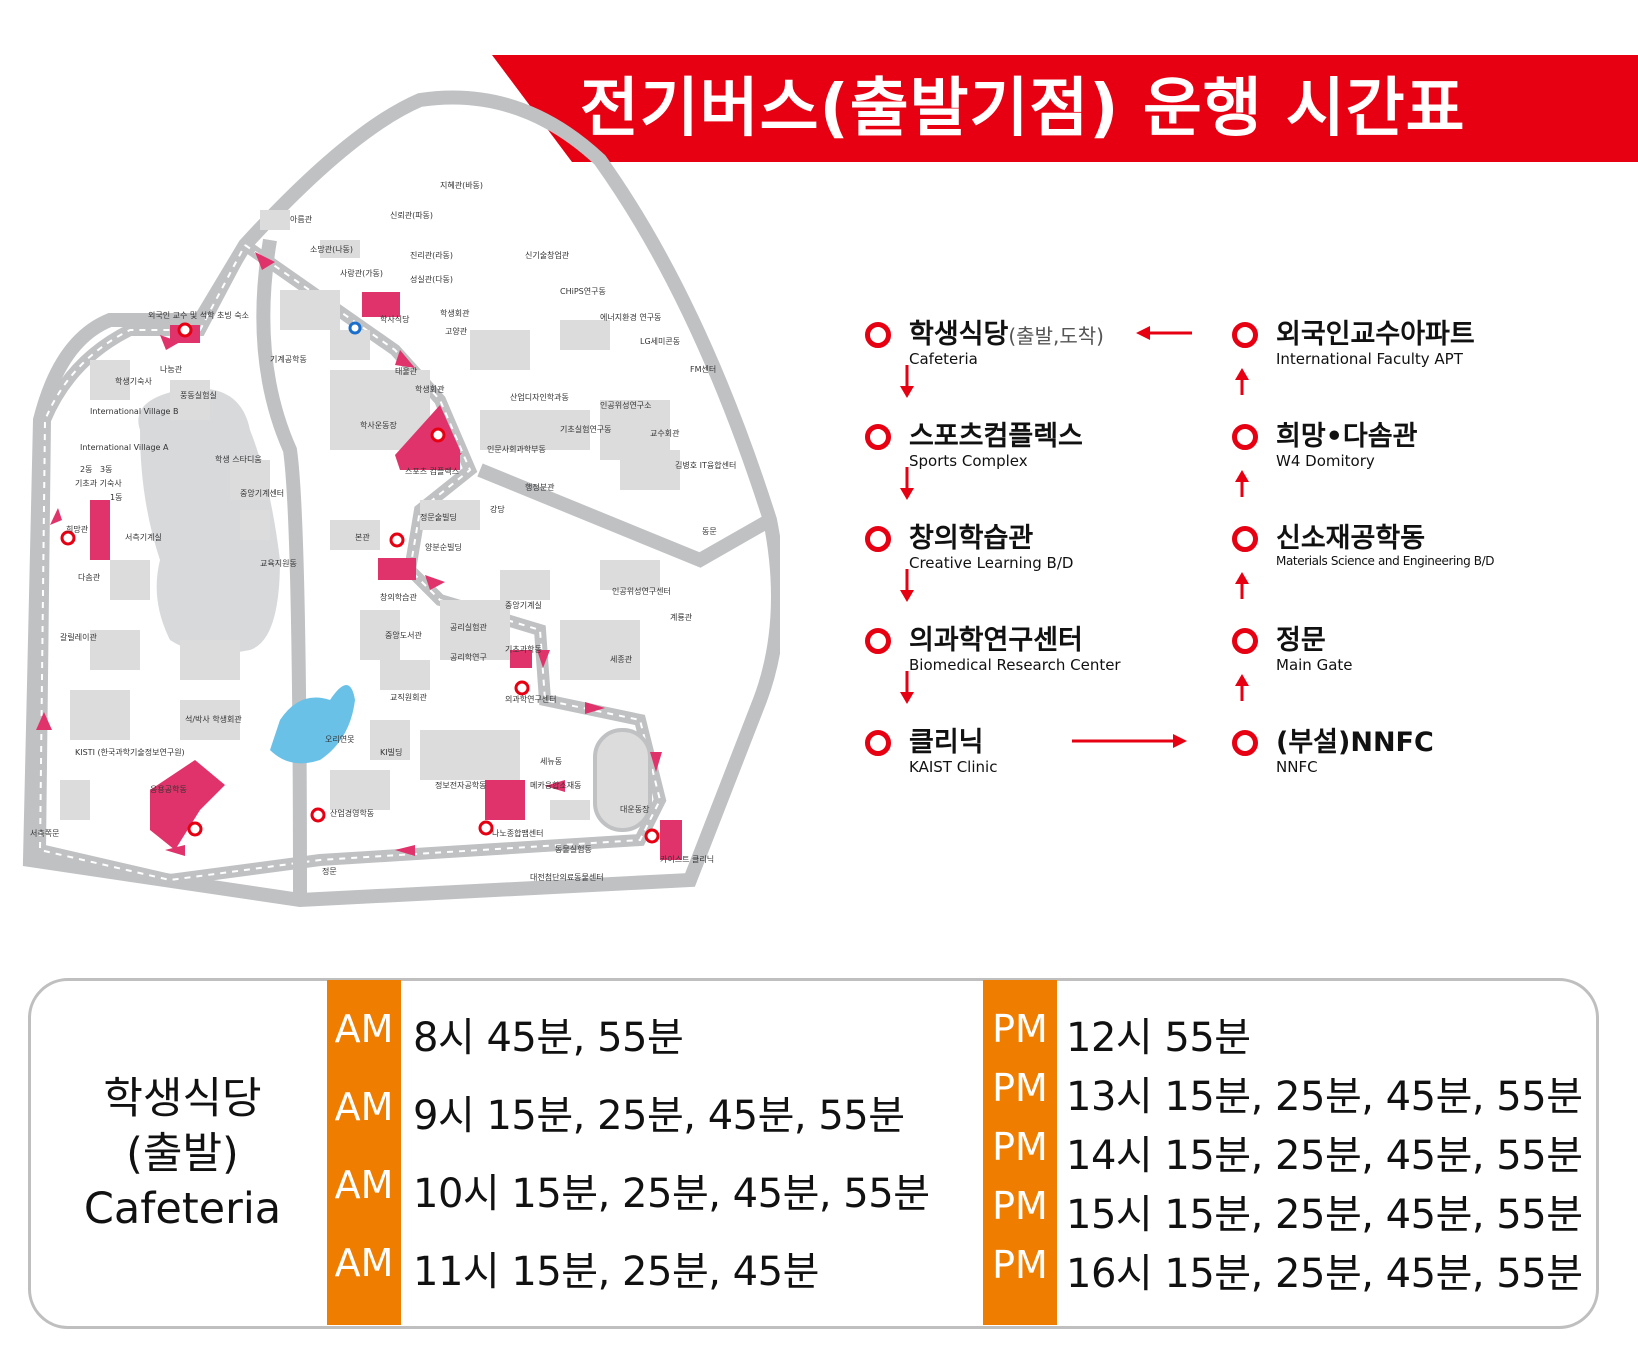 The image size is (1638, 1372). I want to click on stop-name-en: Sports Complex, so click(968, 461).